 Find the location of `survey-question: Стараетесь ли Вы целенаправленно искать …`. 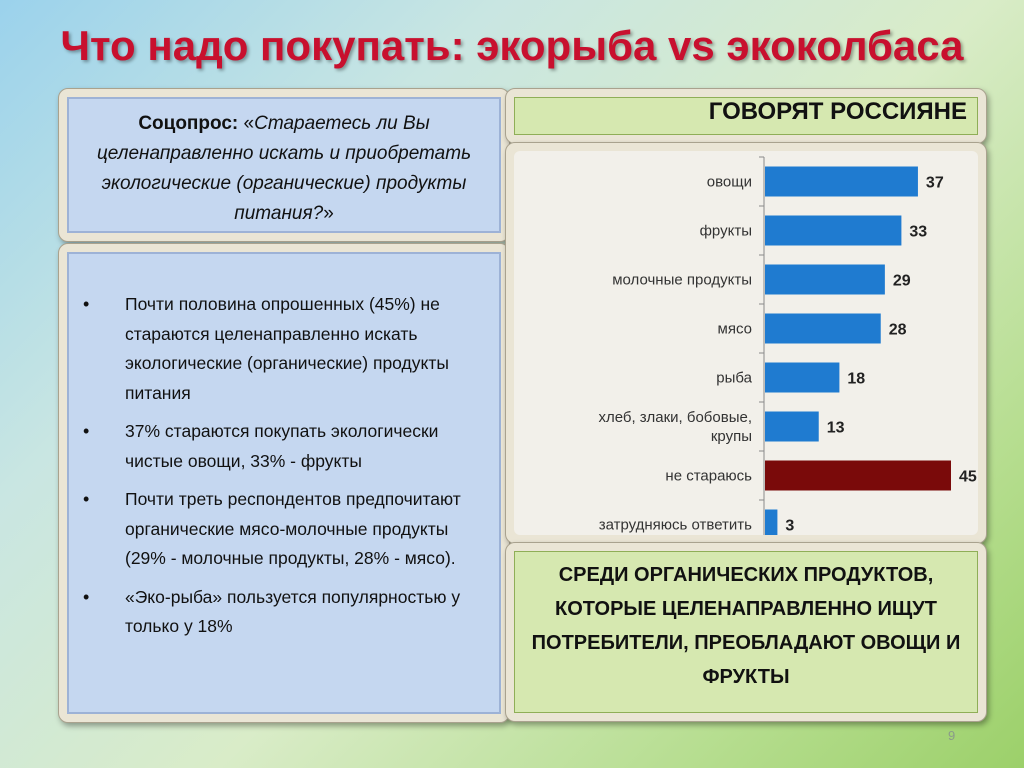

survey-question: Стараетесь ли Вы целенаправленно искать … is located at coordinates (284, 168).